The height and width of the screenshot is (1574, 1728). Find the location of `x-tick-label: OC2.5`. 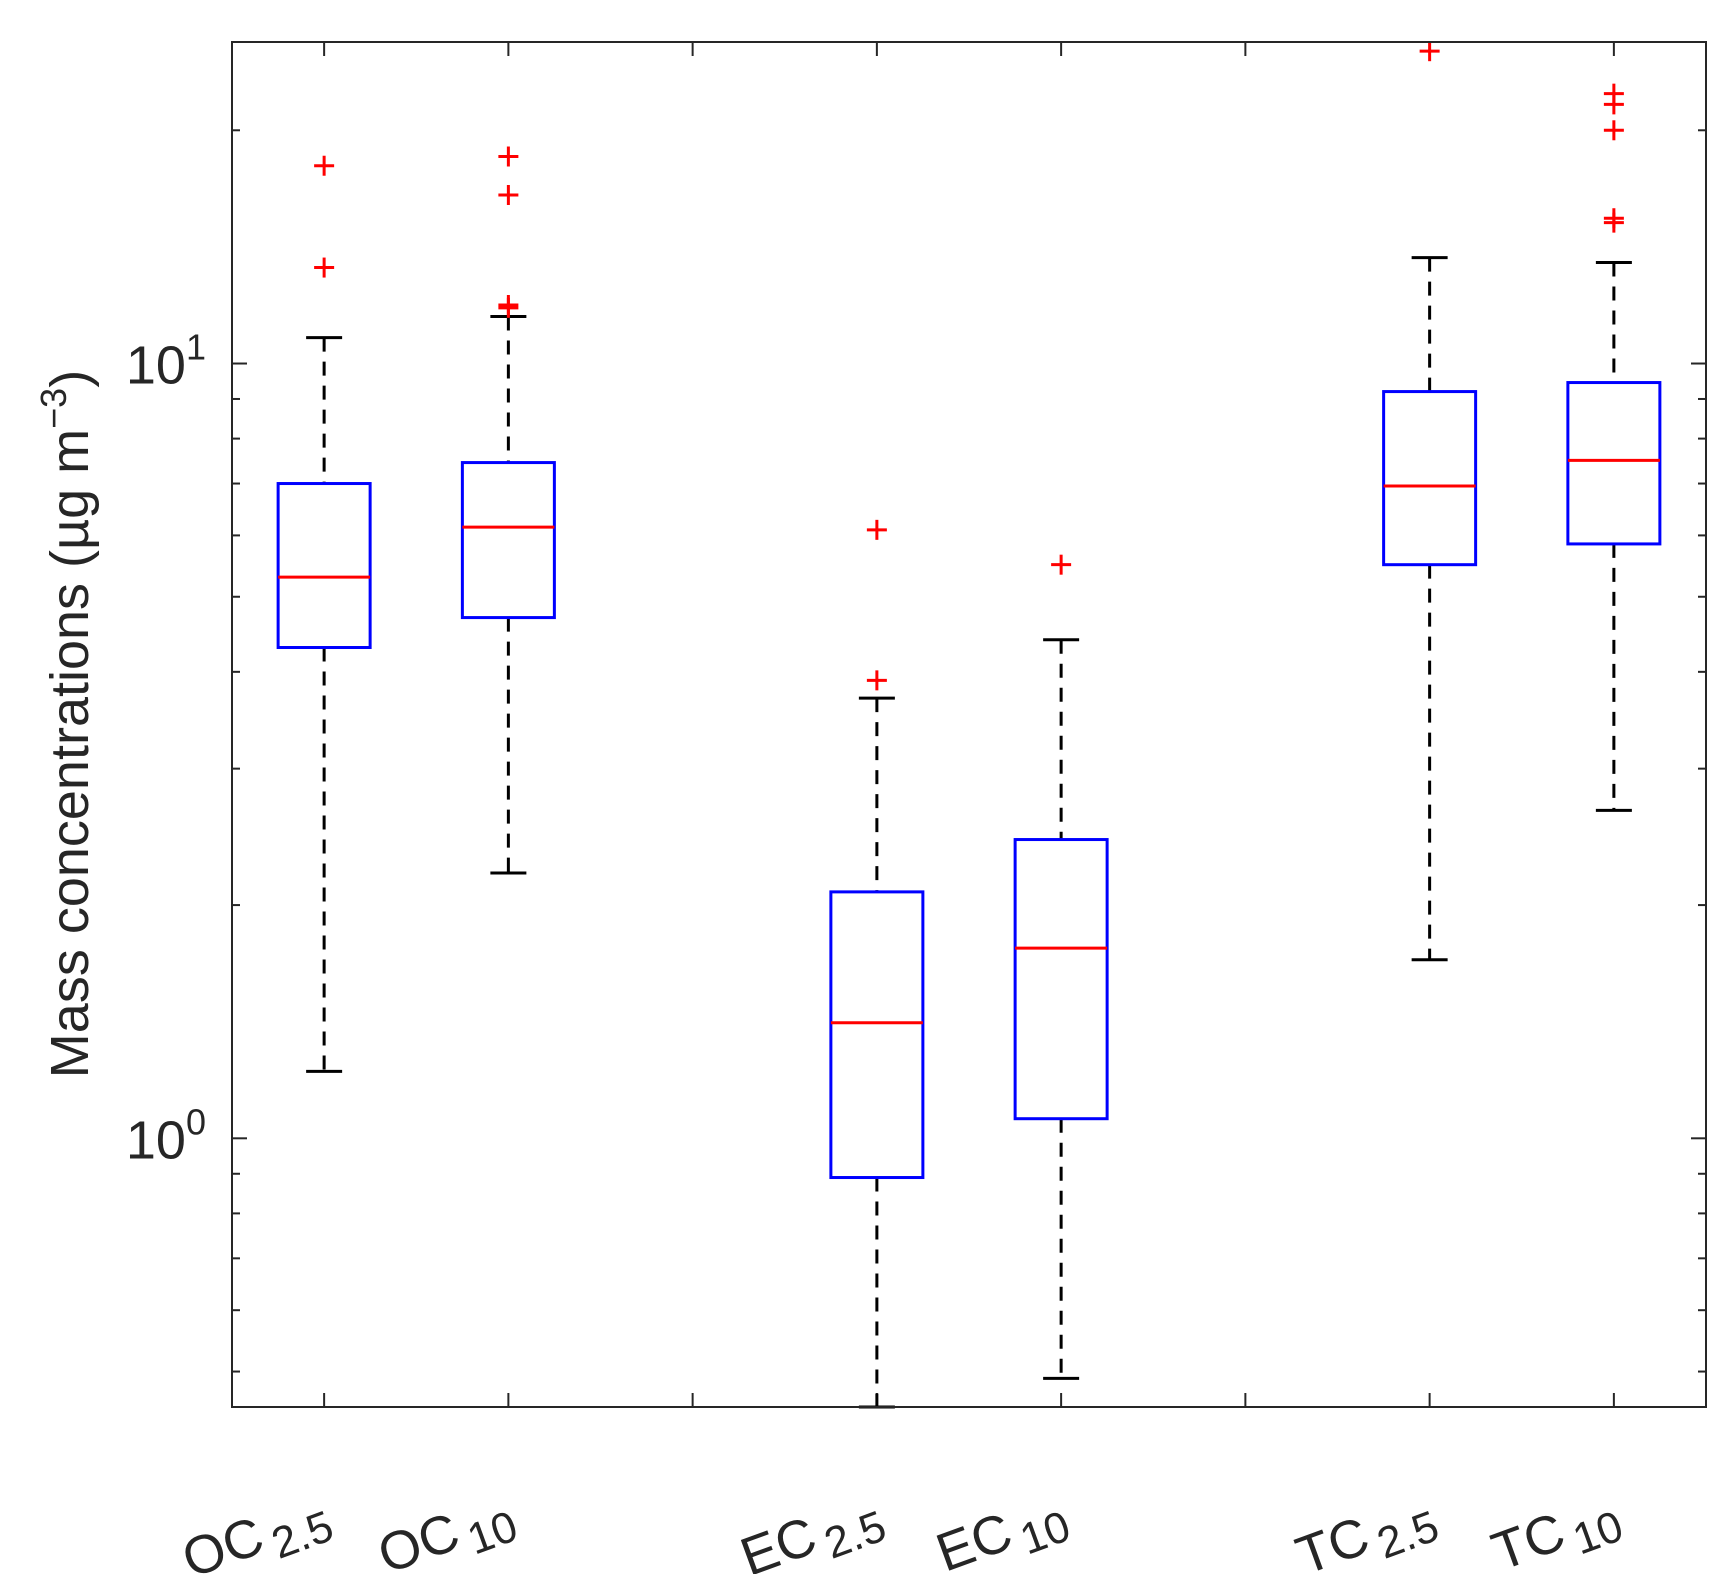

x-tick-label: OC2.5 is located at coordinates (257, 1528).